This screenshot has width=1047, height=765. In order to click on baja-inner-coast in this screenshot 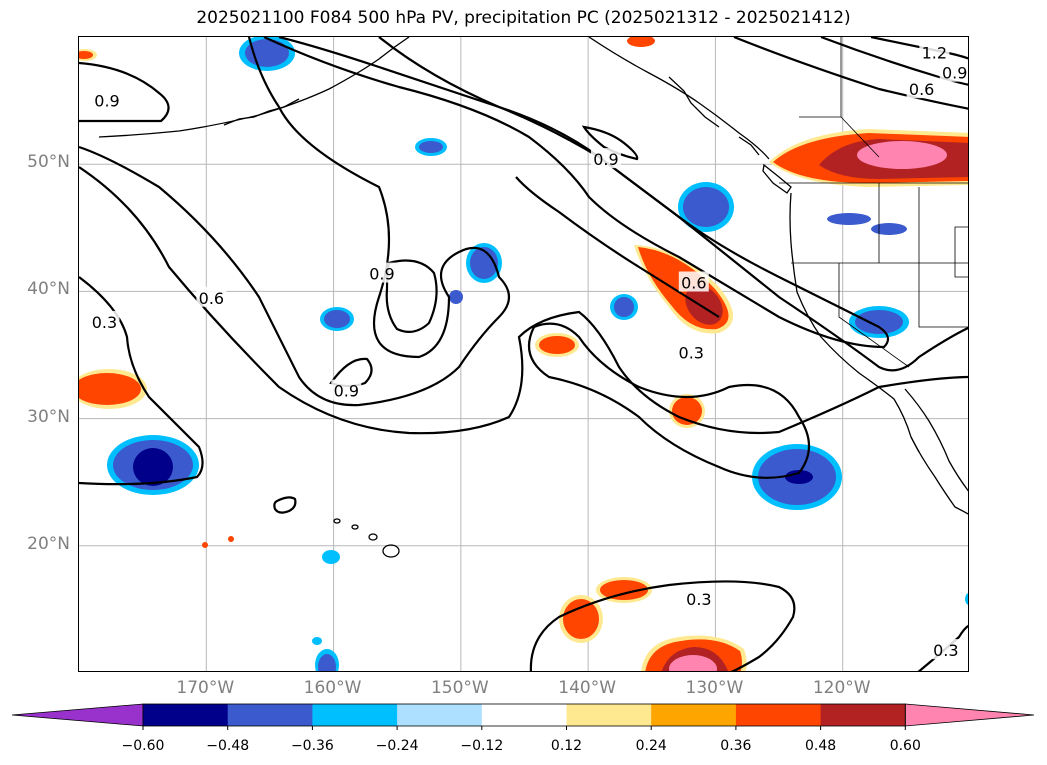, I will do `click(936, 440)`.